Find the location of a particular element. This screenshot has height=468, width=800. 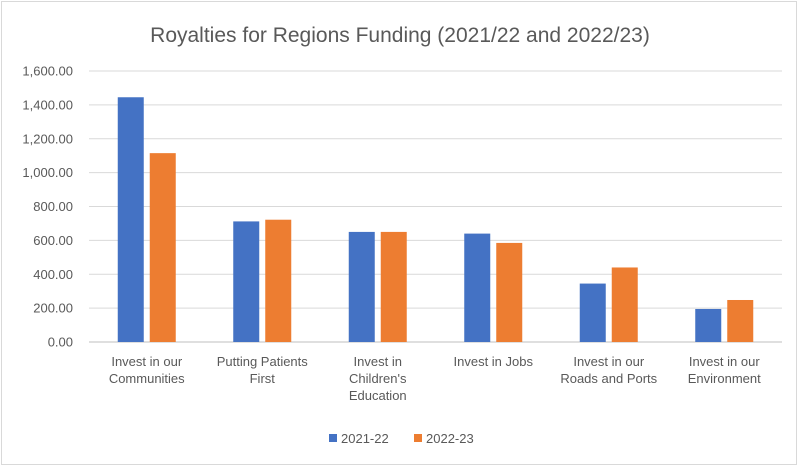

x-category-label: Invest in our Environment is located at coordinates (724, 370).